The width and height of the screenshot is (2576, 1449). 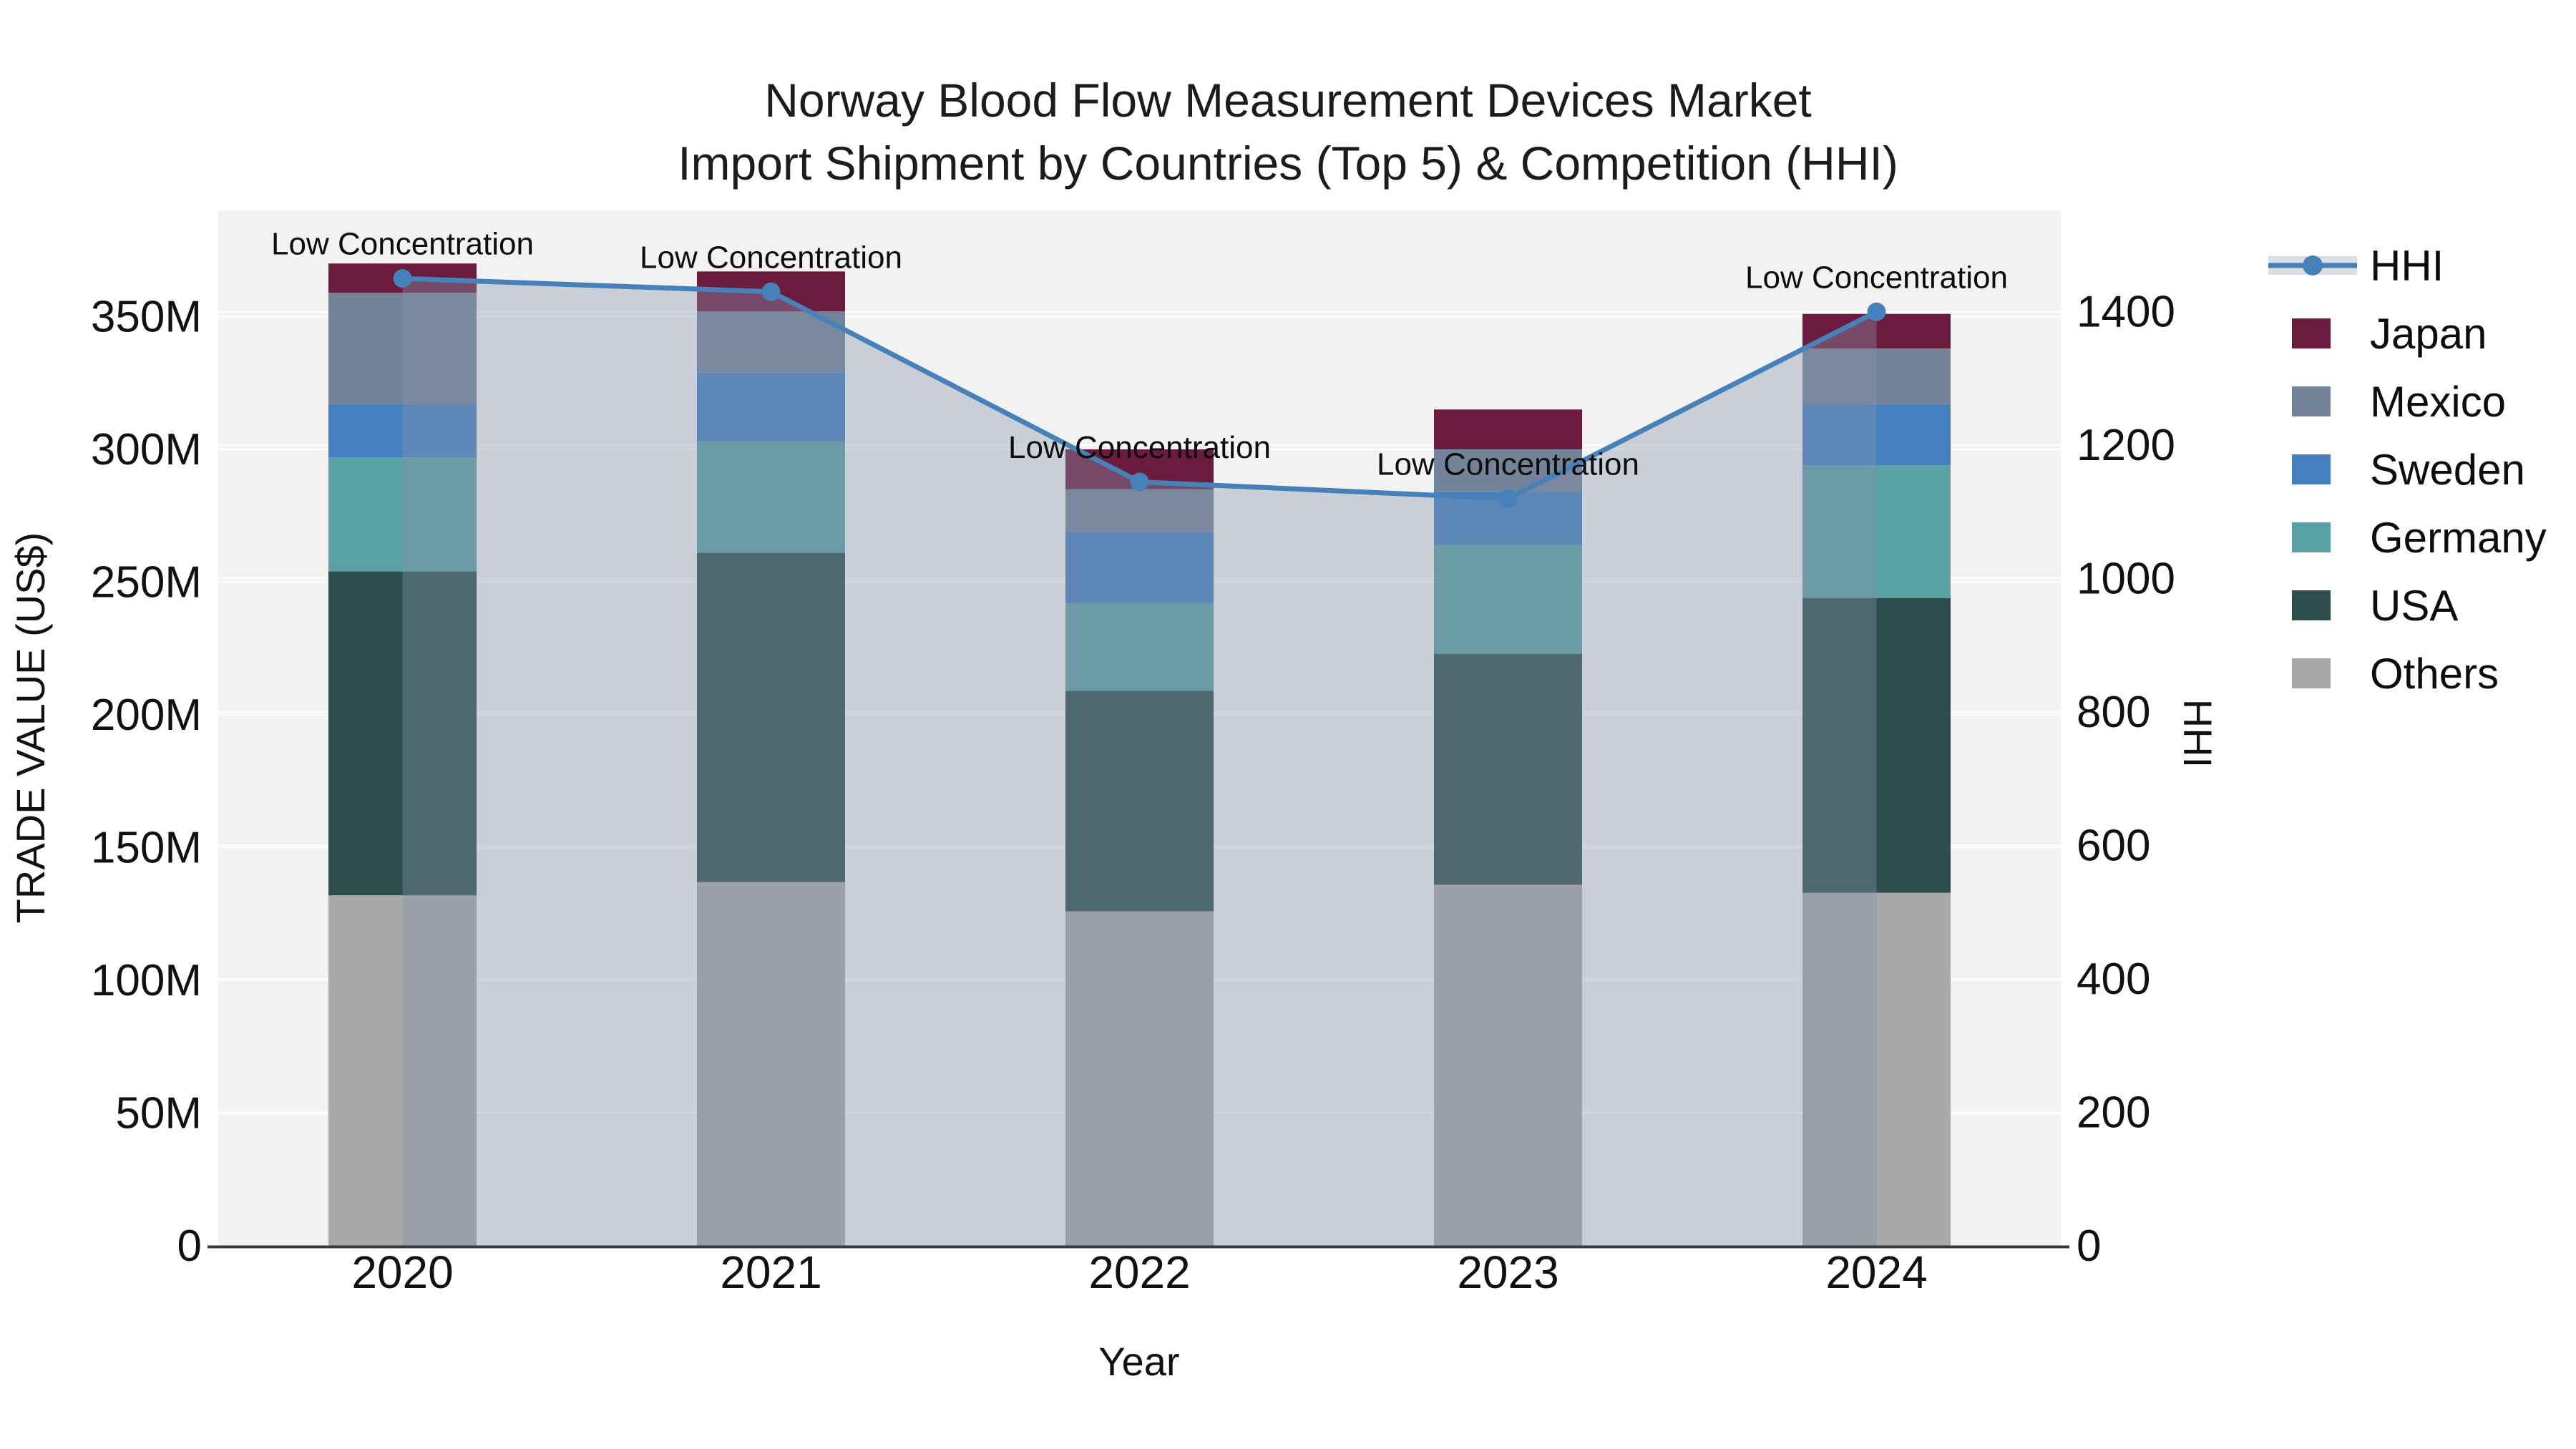 I want to click on bar-segment-sweden-2022, so click(x=1139, y=567).